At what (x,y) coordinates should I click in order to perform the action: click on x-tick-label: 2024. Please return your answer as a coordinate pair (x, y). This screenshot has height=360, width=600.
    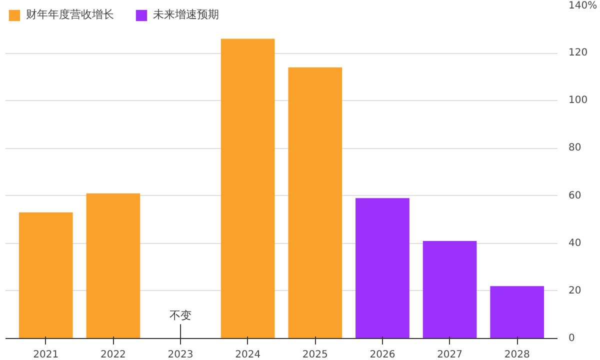
    Looking at the image, I should click on (248, 355).